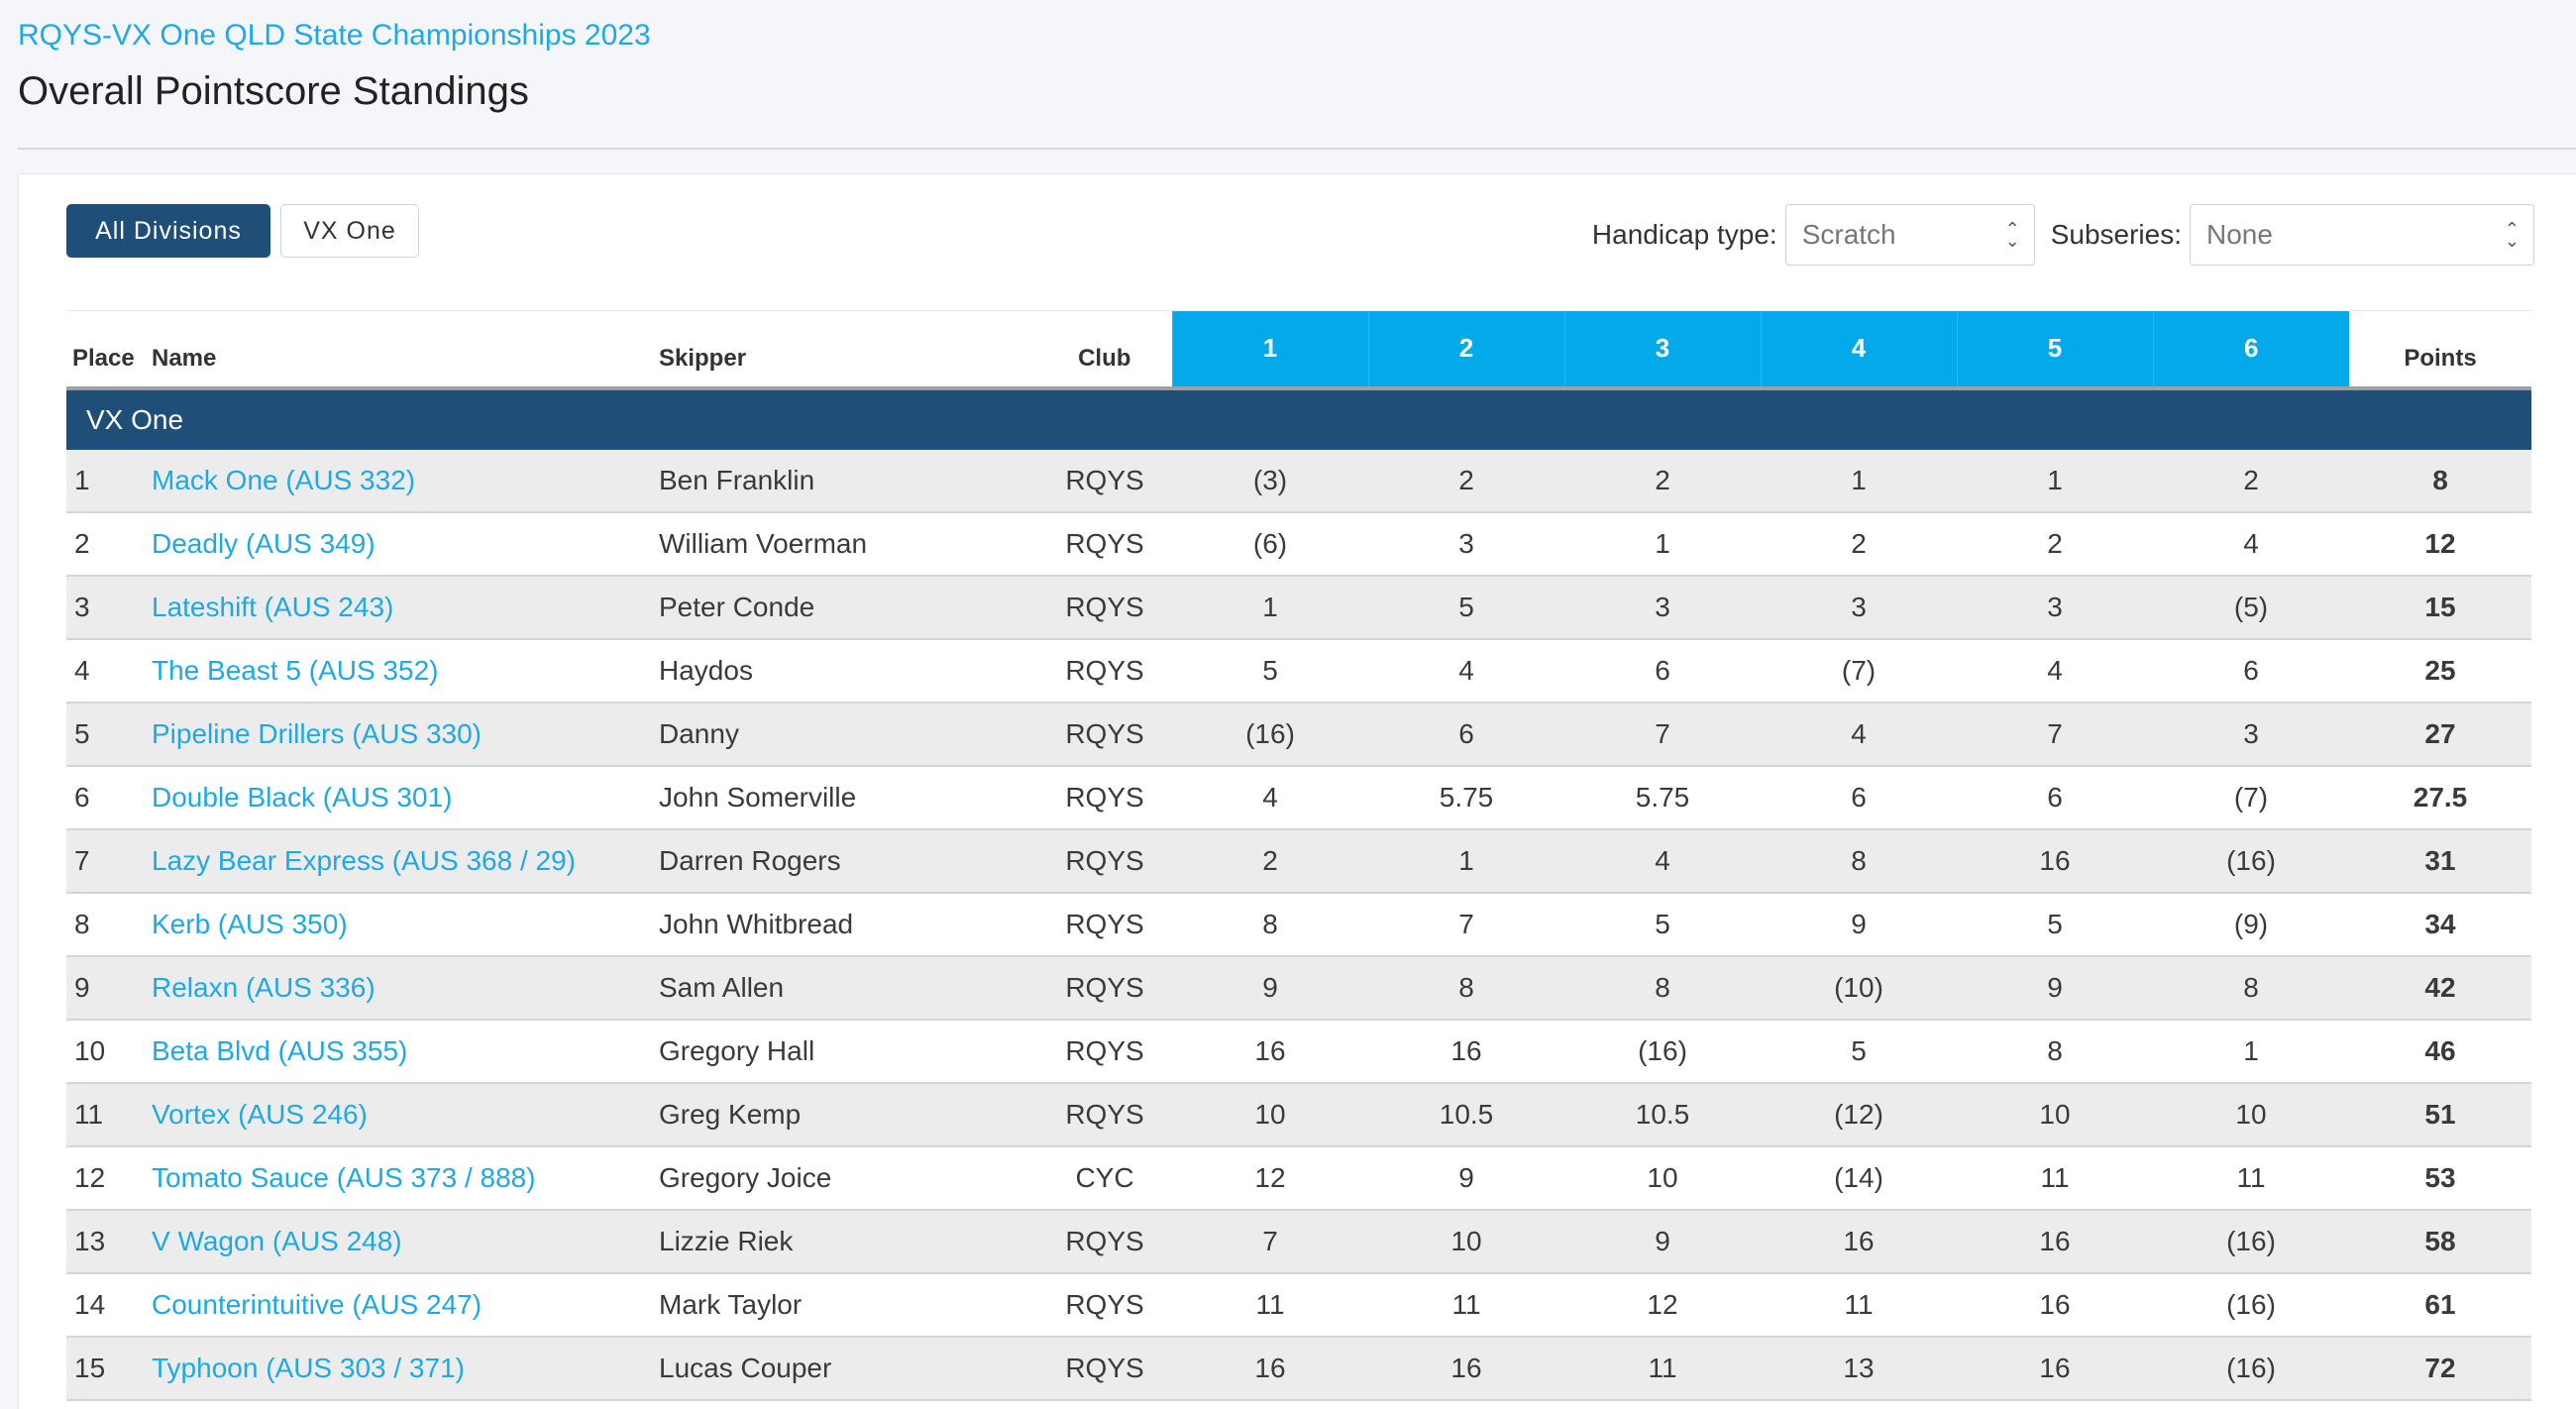 The image size is (2576, 1409). What do you see at coordinates (106, 1178) in the screenshot?
I see `place-cell: 12` at bounding box center [106, 1178].